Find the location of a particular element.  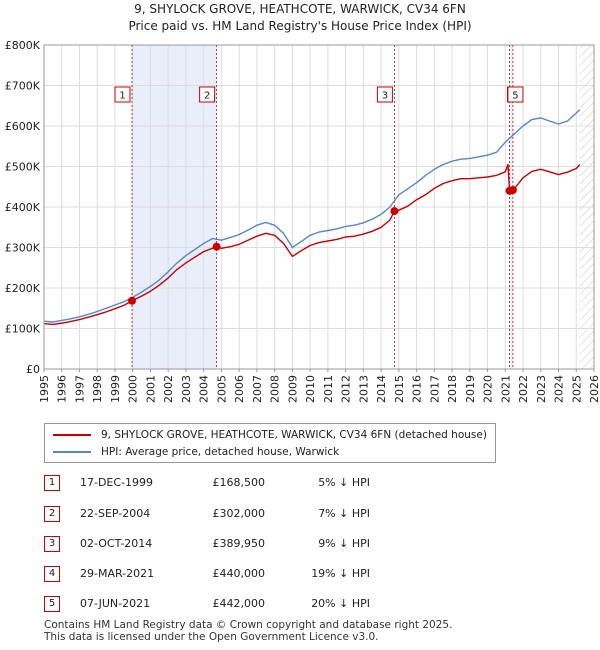

legend-swatch-property is located at coordinates (72, 435).